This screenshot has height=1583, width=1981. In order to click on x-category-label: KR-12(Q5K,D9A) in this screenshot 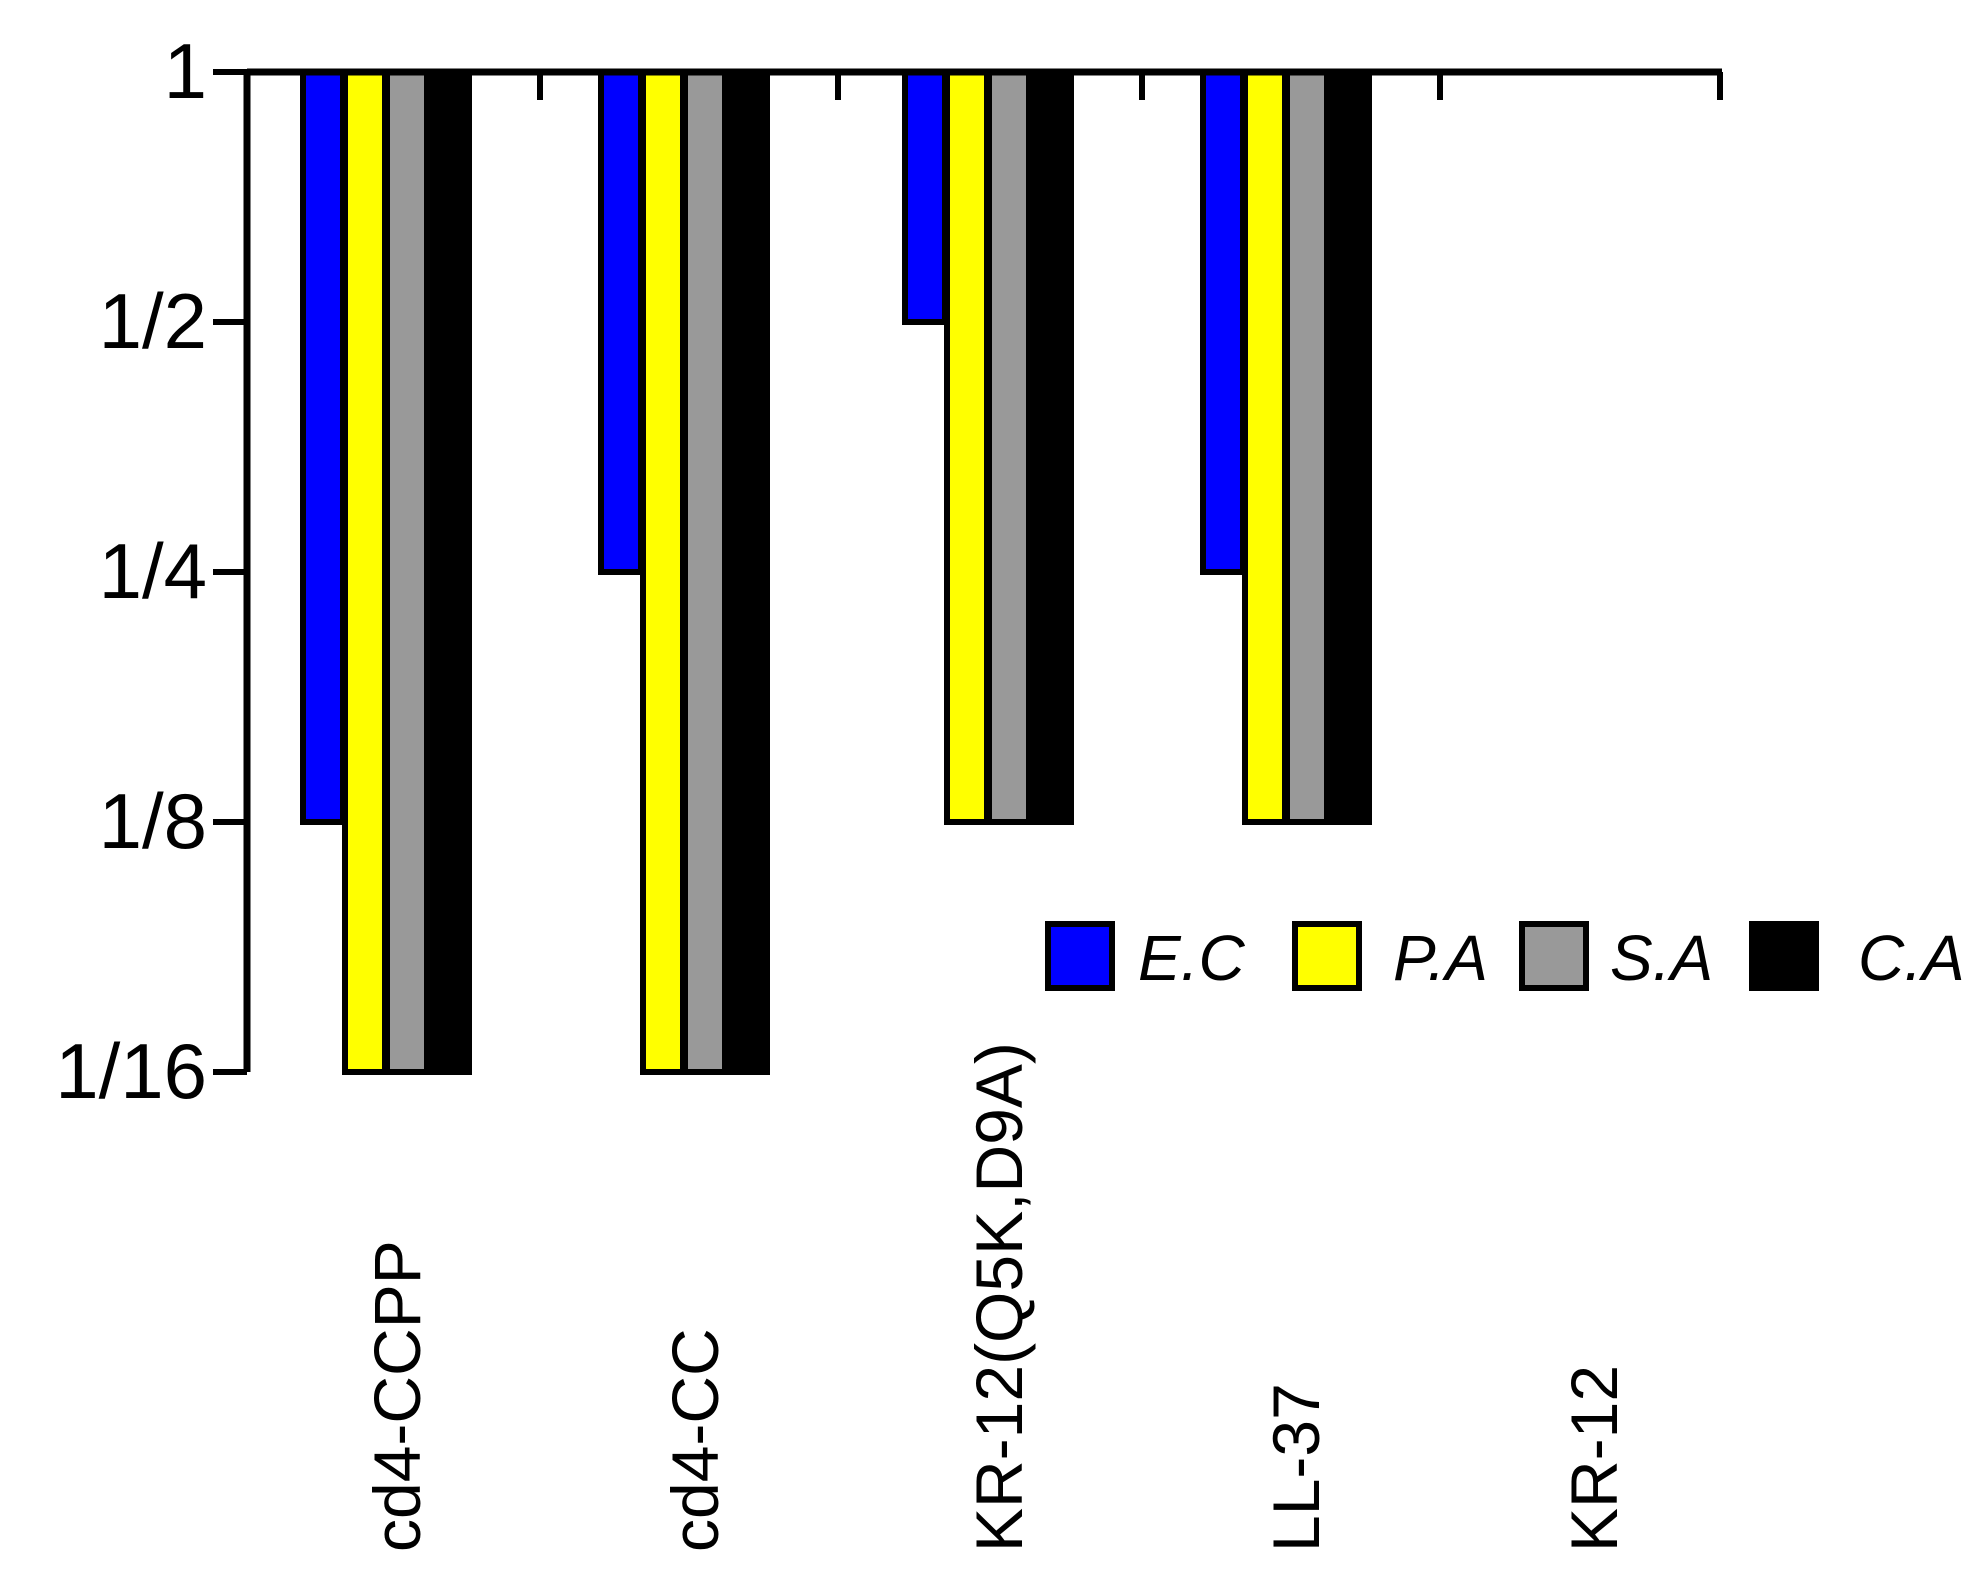, I will do `click(999, 1297)`.